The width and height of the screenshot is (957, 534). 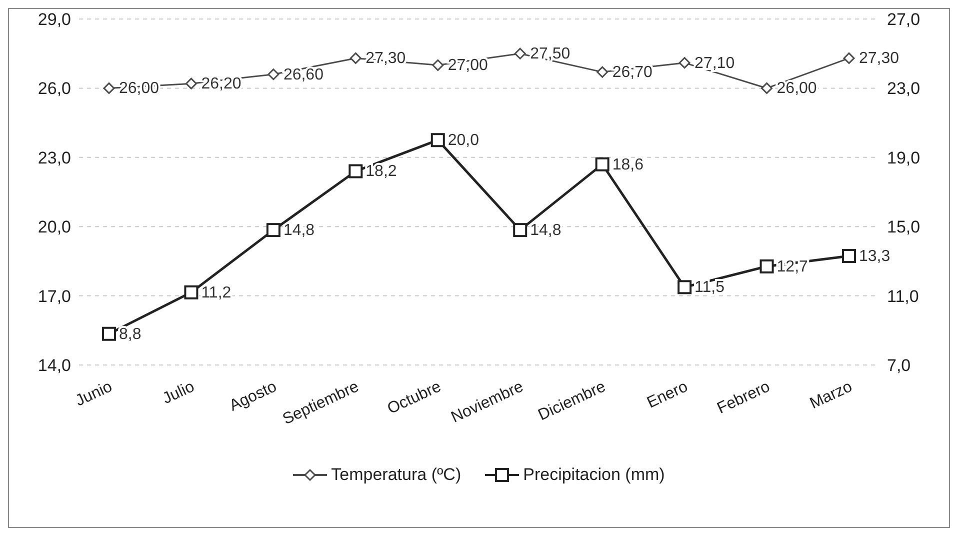 I want to click on x-tick-label: Enero, so click(x=667, y=395).